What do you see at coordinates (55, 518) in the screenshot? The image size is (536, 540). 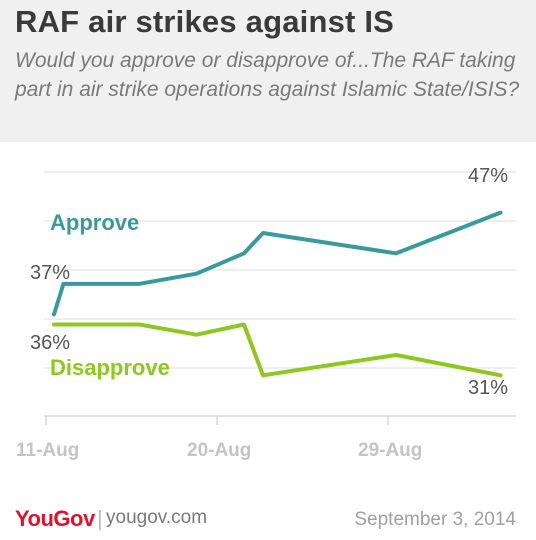 I see `yougov-logo: YouGov` at bounding box center [55, 518].